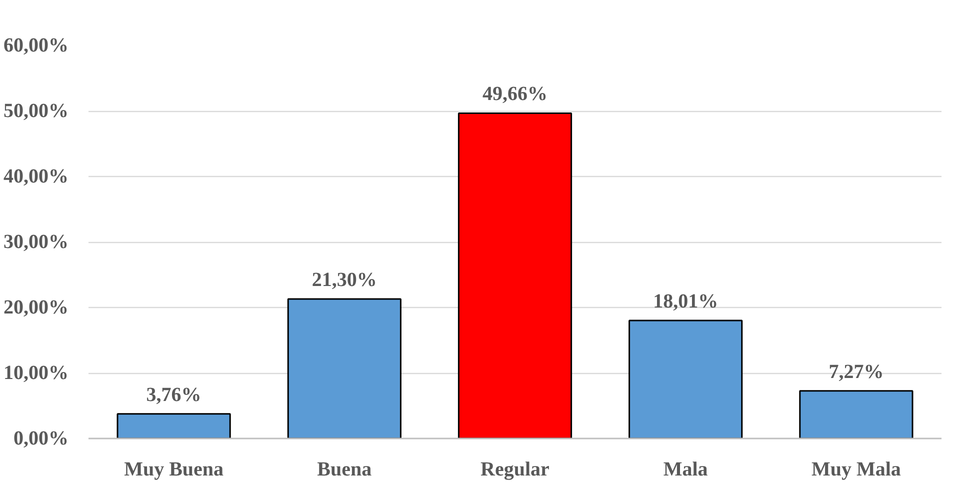  Describe the element at coordinates (36, 45) in the screenshot. I see `y-tick-label: 60,00%` at that location.